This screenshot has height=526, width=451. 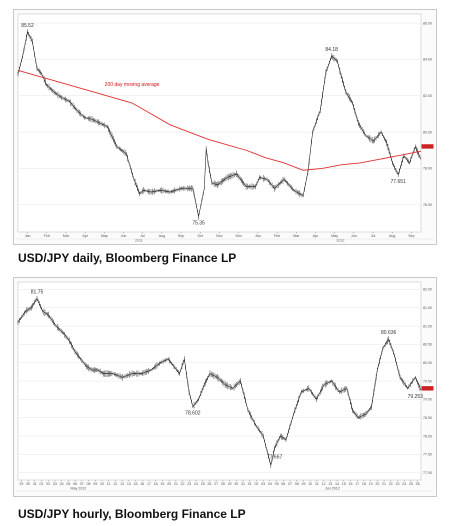 What do you see at coordinates (332, 489) in the screenshot?
I see `year-label: Jun 2012` at bounding box center [332, 489].